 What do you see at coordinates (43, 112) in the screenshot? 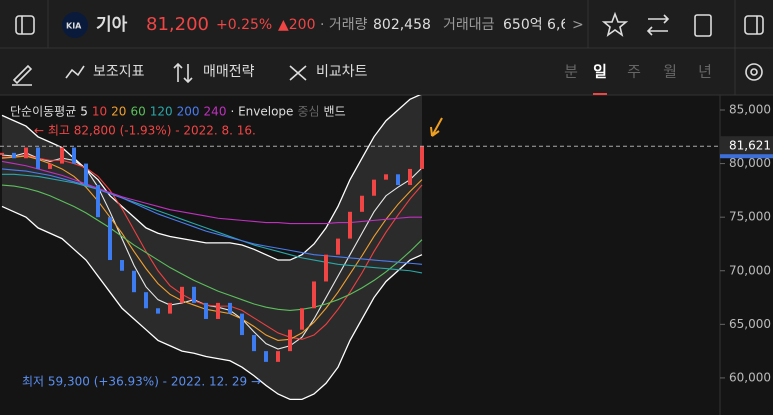
I see `legend-item: 단순이동평균` at bounding box center [43, 112].